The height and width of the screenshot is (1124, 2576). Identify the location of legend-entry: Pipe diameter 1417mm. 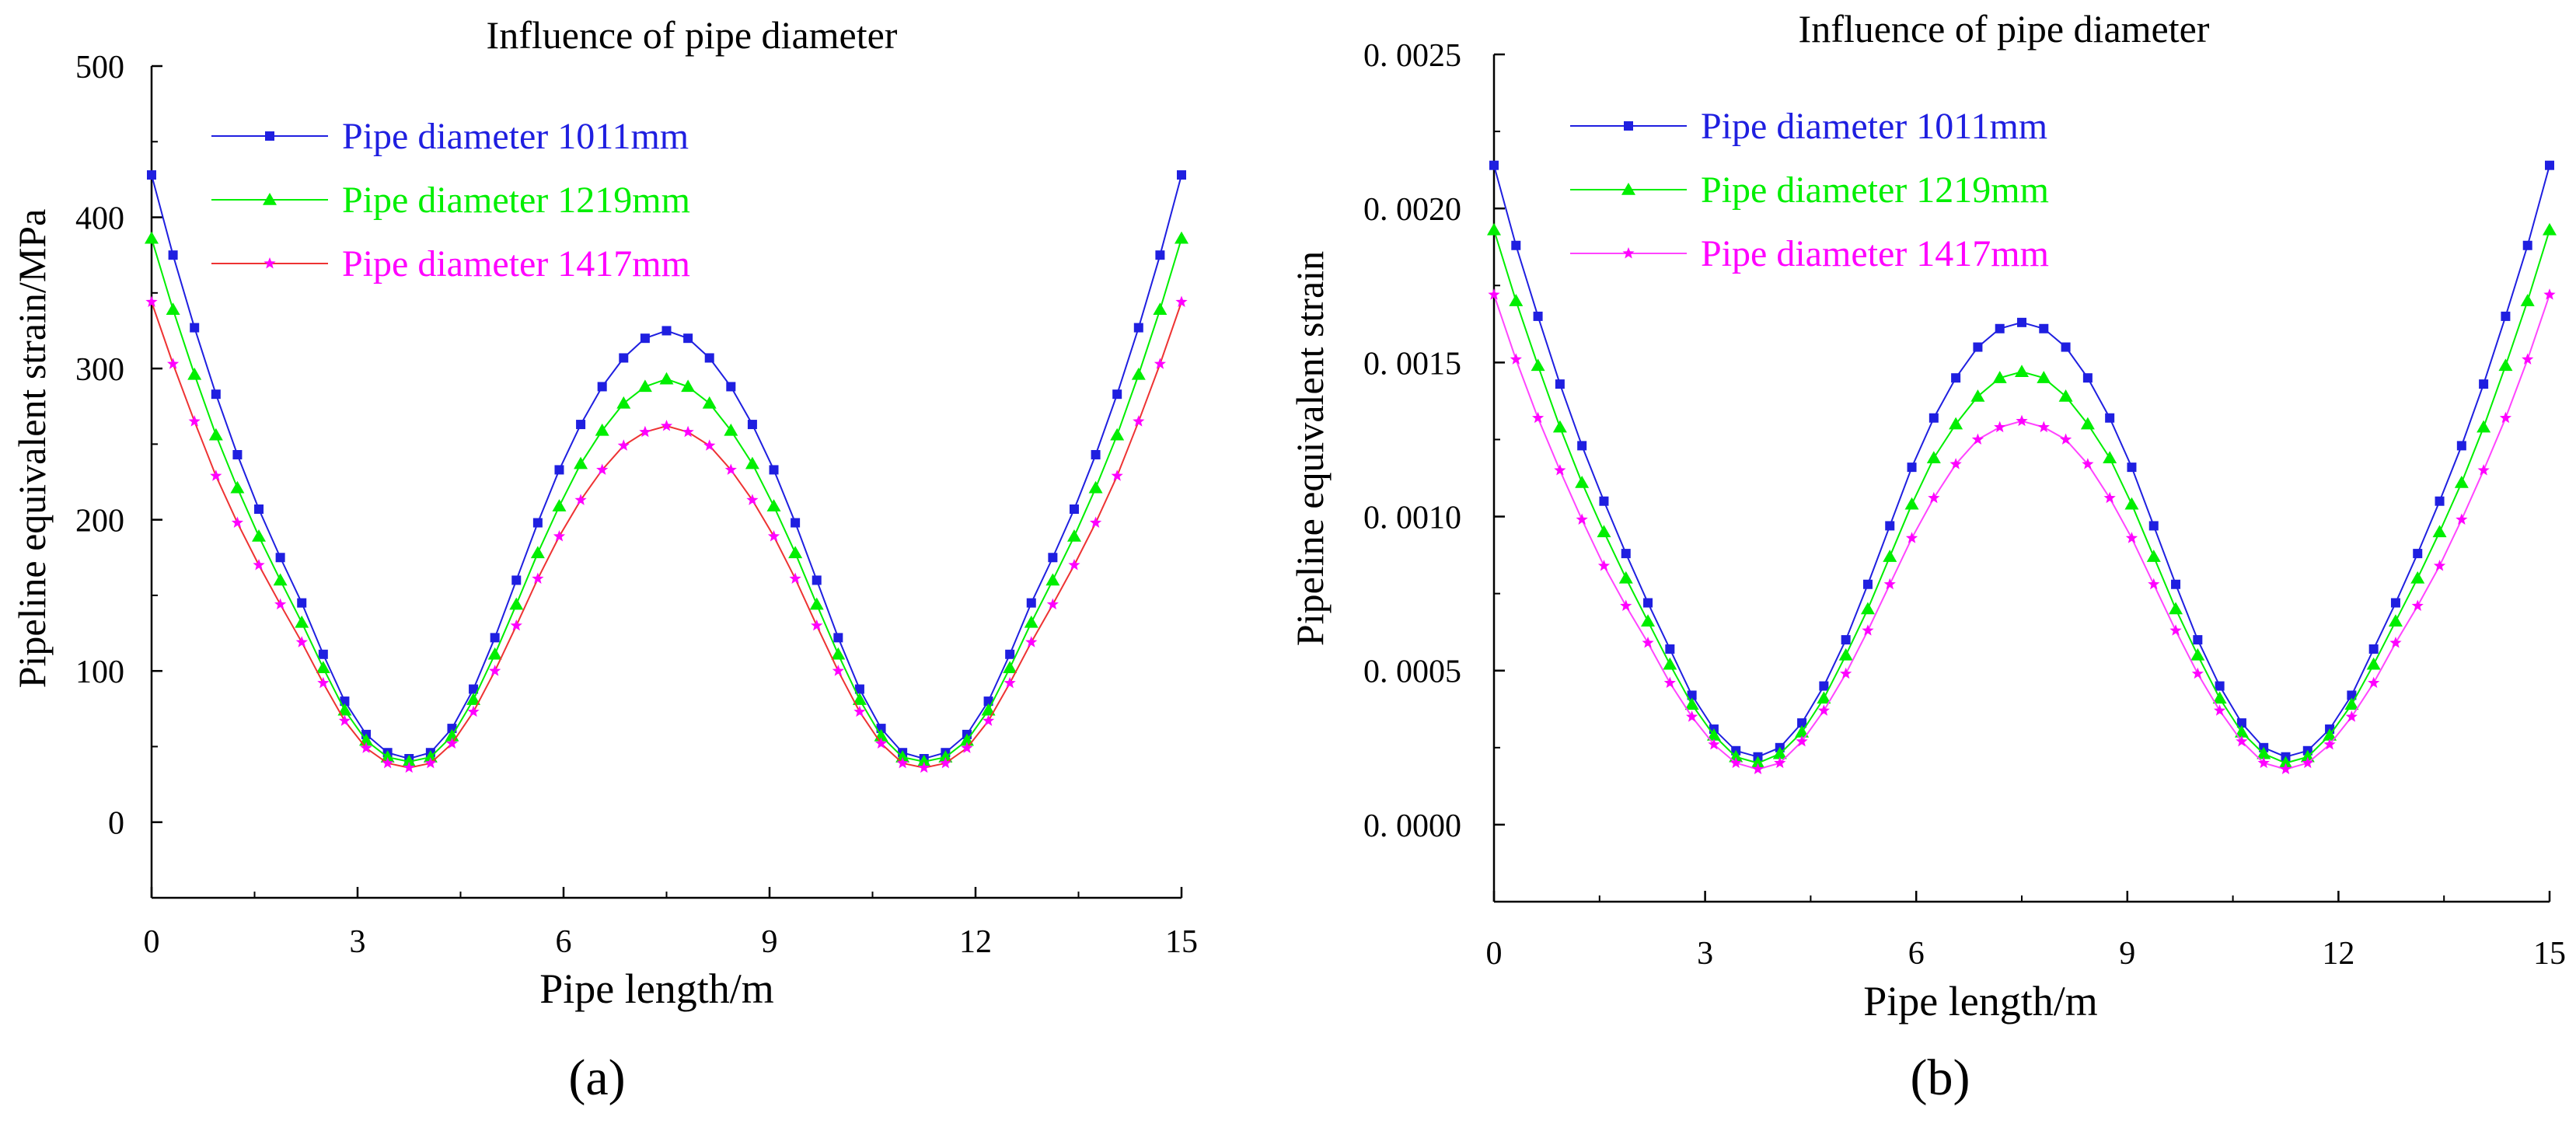
(451, 263).